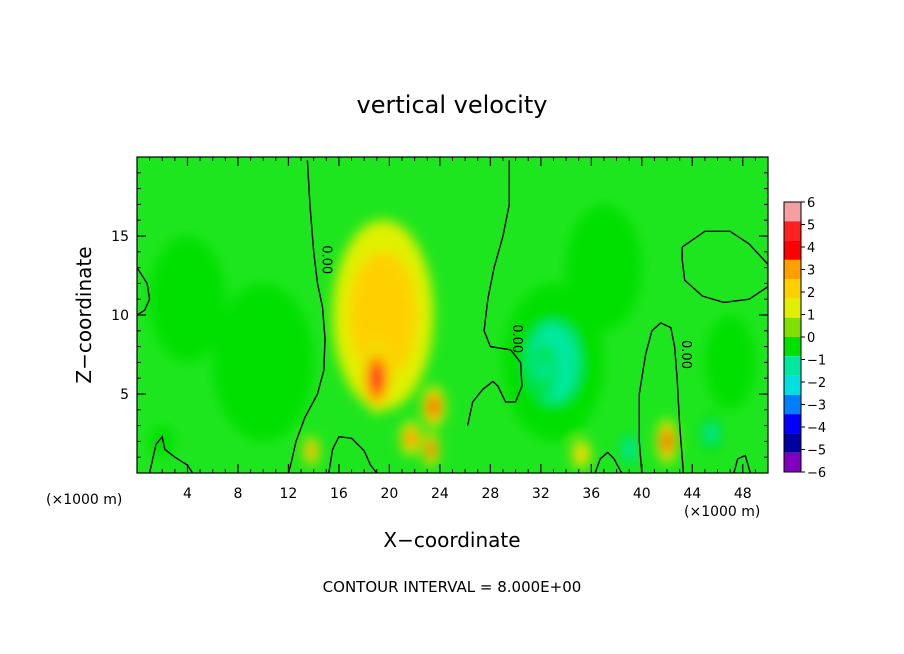  Describe the element at coordinates (722, 512) in the screenshot. I see `x-units-right: (×1000 m)` at that location.